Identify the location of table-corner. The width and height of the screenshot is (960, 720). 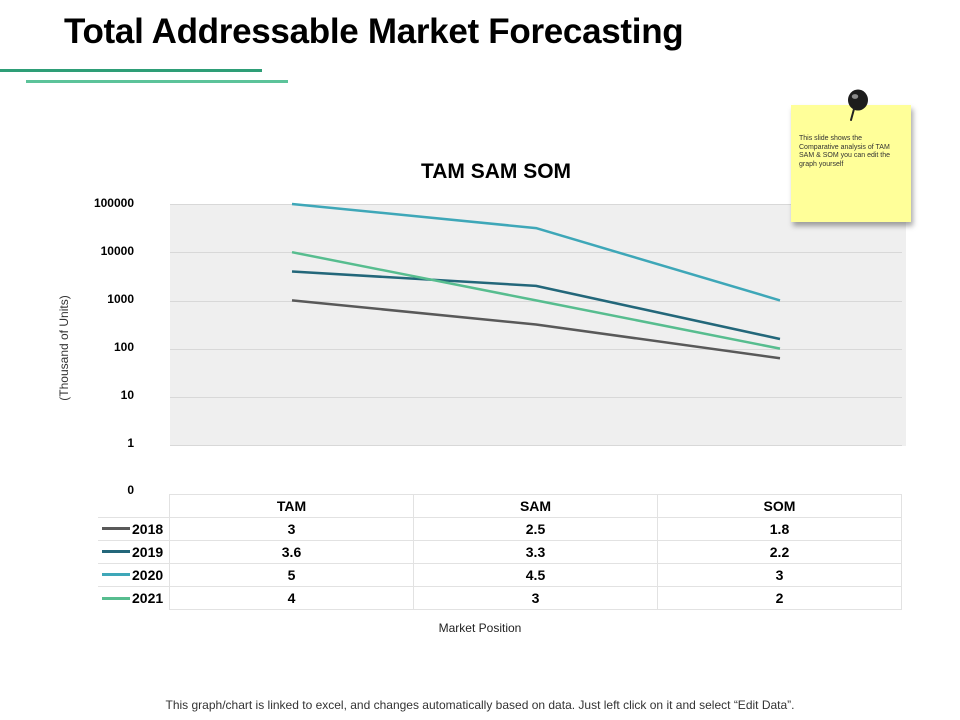
(134, 506).